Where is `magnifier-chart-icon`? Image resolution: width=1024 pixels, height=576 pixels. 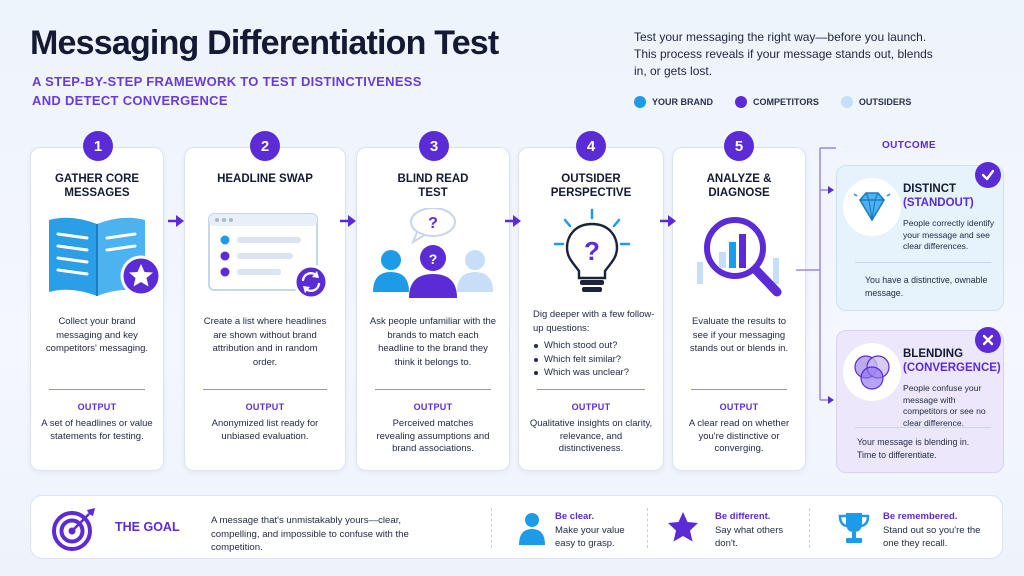 magnifier-chart-icon is located at coordinates (739, 258).